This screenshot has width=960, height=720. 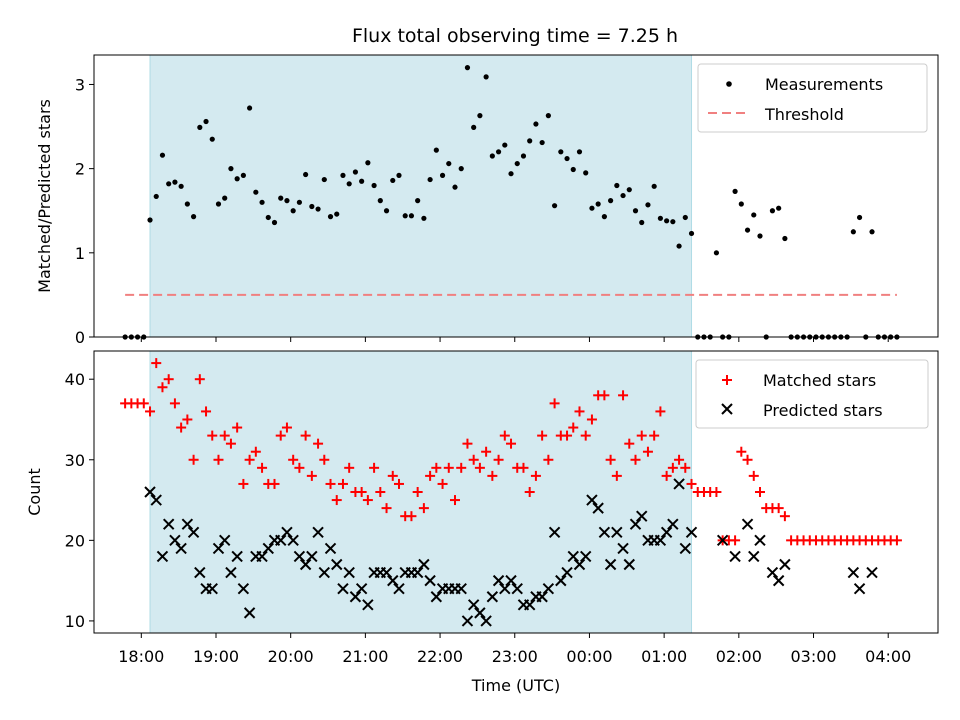 What do you see at coordinates (75, 540) in the screenshot?
I see `bottom-ytick-label: 20` at bounding box center [75, 540].